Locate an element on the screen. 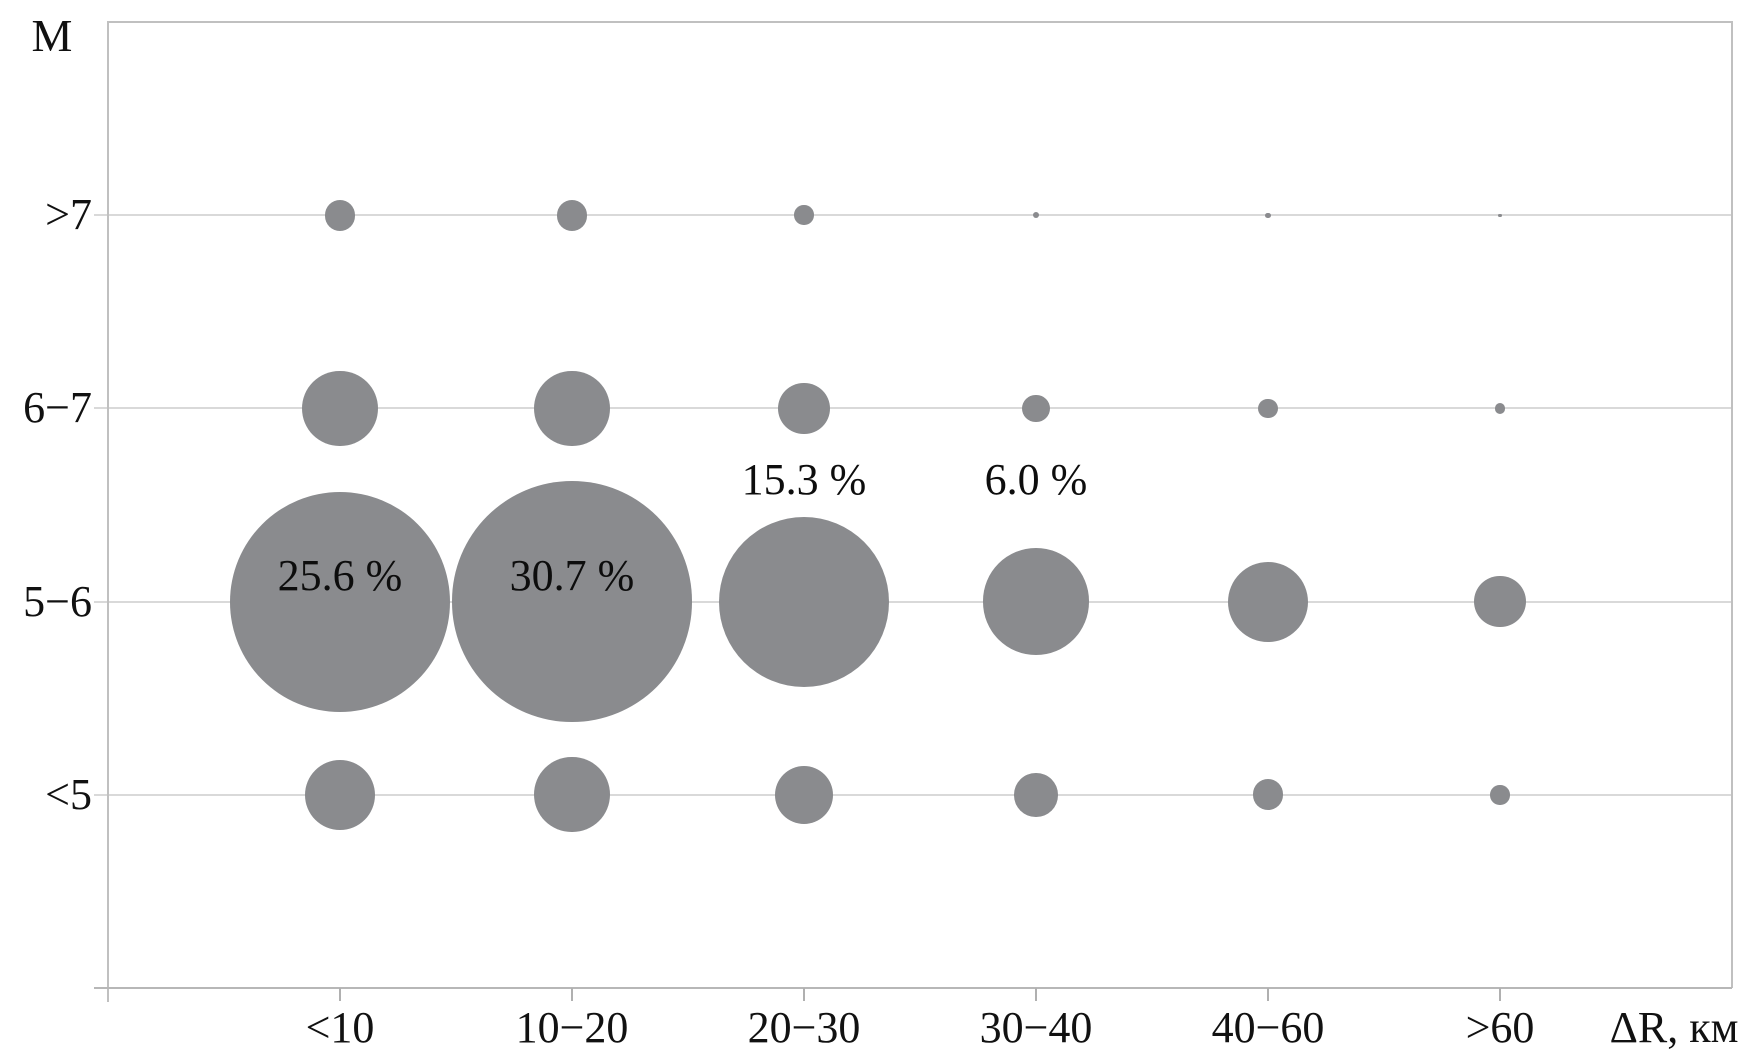  bubble-<5-20−30 is located at coordinates (804, 794).